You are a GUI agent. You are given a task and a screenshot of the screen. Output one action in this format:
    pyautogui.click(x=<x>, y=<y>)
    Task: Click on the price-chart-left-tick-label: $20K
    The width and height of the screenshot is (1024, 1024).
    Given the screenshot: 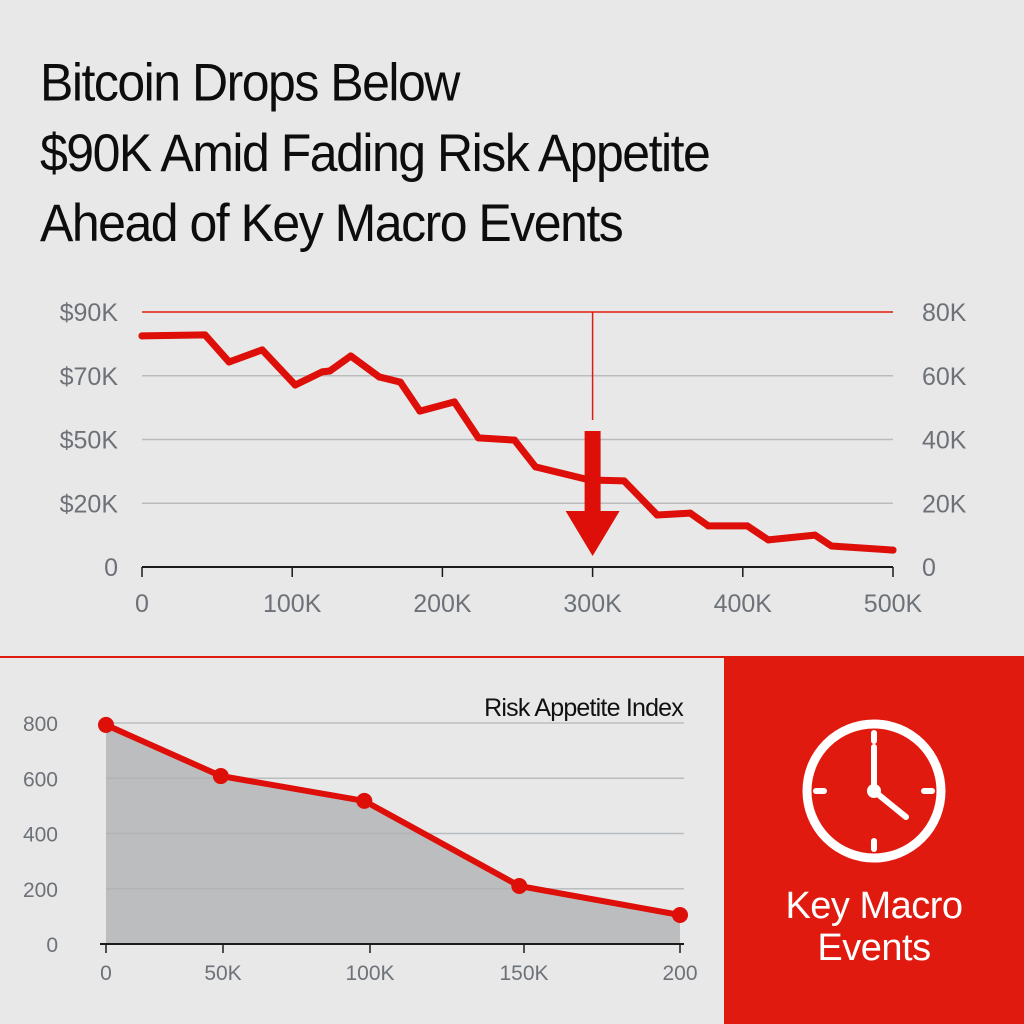 What is the action you would take?
    pyautogui.click(x=89, y=504)
    